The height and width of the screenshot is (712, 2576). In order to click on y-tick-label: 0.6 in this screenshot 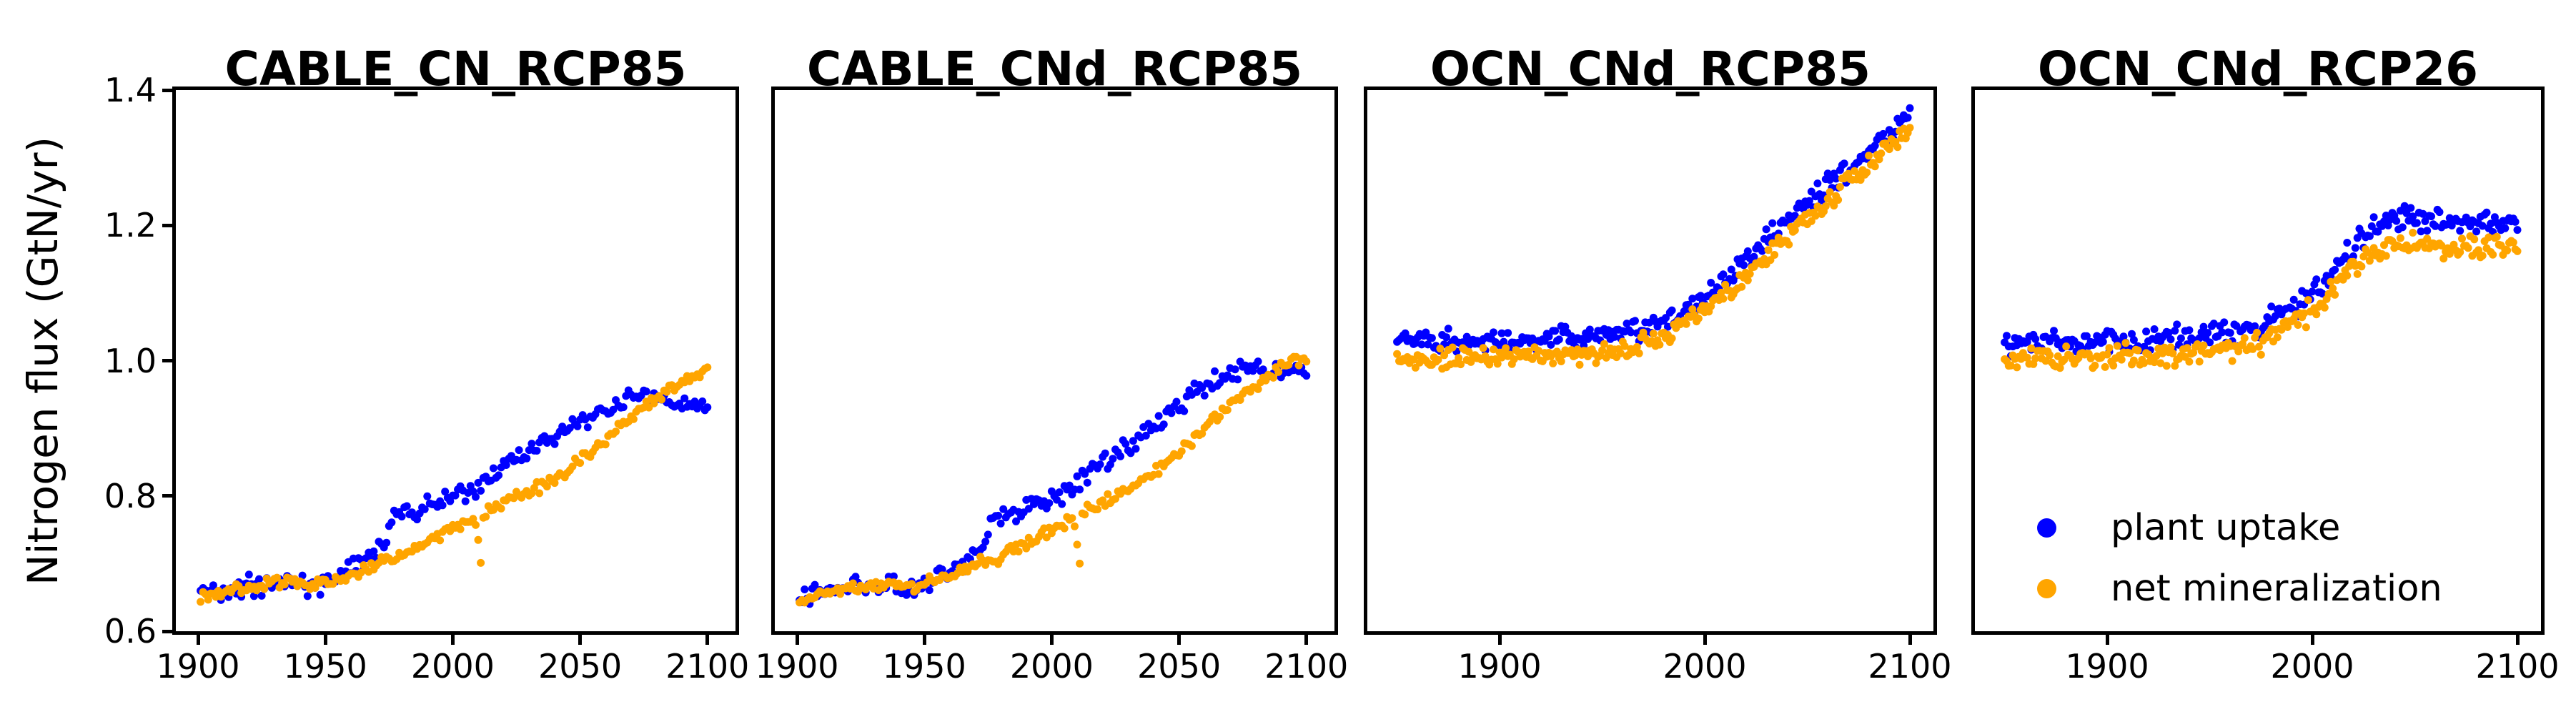, I will do `click(130, 631)`.